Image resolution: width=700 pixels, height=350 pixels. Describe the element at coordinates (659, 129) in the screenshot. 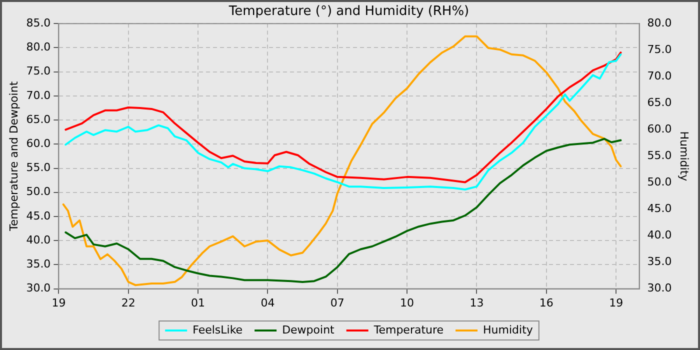

I see `y2-tick-label: 60.0` at that location.